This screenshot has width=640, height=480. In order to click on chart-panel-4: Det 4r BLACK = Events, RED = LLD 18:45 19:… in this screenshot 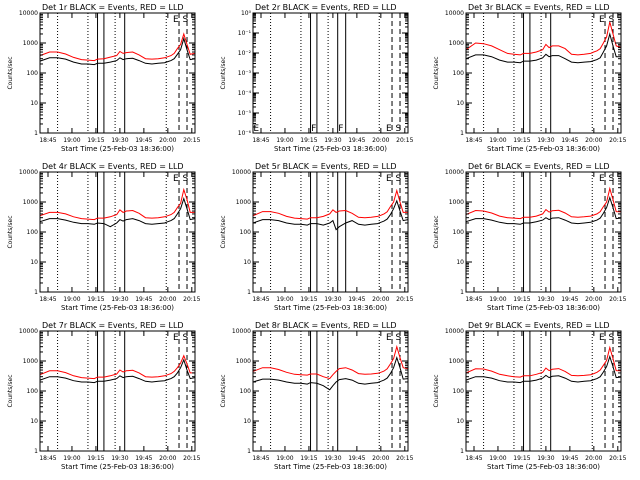, I will do `click(104, 237)`.